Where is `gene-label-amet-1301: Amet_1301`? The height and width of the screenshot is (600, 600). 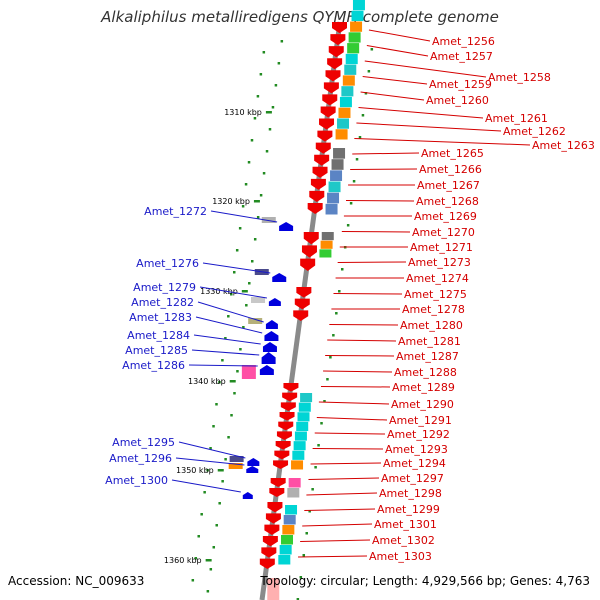
gene-label-amet-1301: Amet_1301 is located at coordinates (405, 524).